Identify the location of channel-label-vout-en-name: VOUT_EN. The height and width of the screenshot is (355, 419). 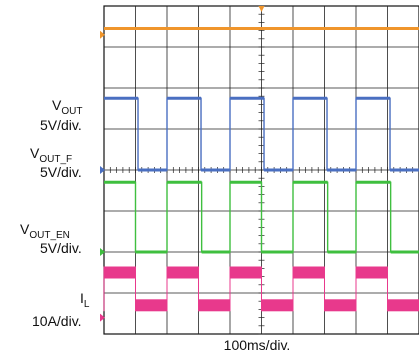
(45, 231).